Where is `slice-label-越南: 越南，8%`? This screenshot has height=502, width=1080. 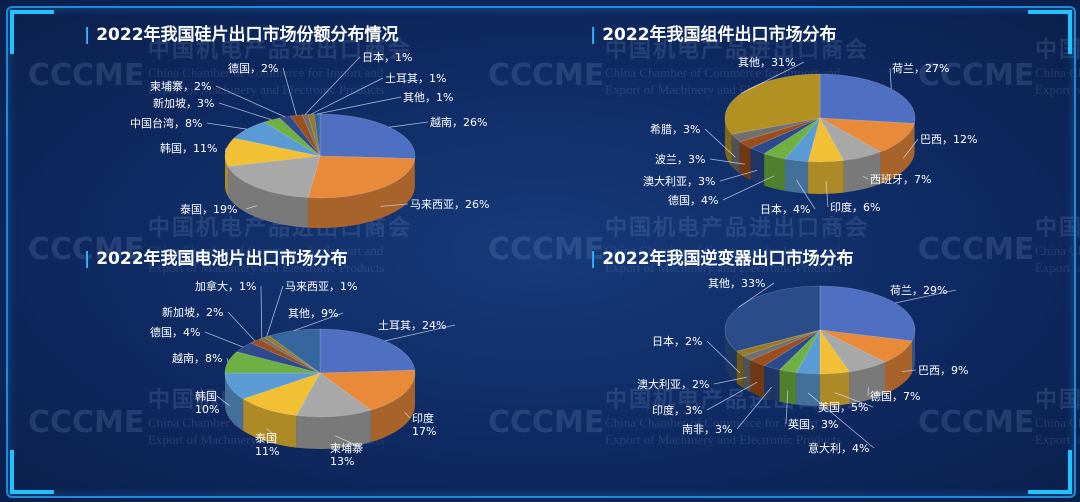
slice-label-越南: 越南，8% is located at coordinates (197, 358).